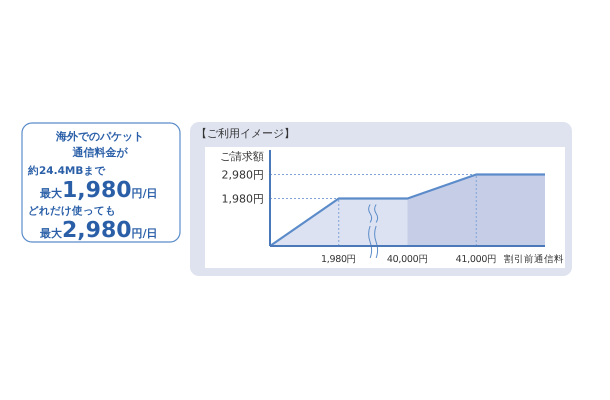 Image resolution: width=610 pixels, height=400 pixels. I want to click on y-axis-title: ご請求額, so click(242, 156).